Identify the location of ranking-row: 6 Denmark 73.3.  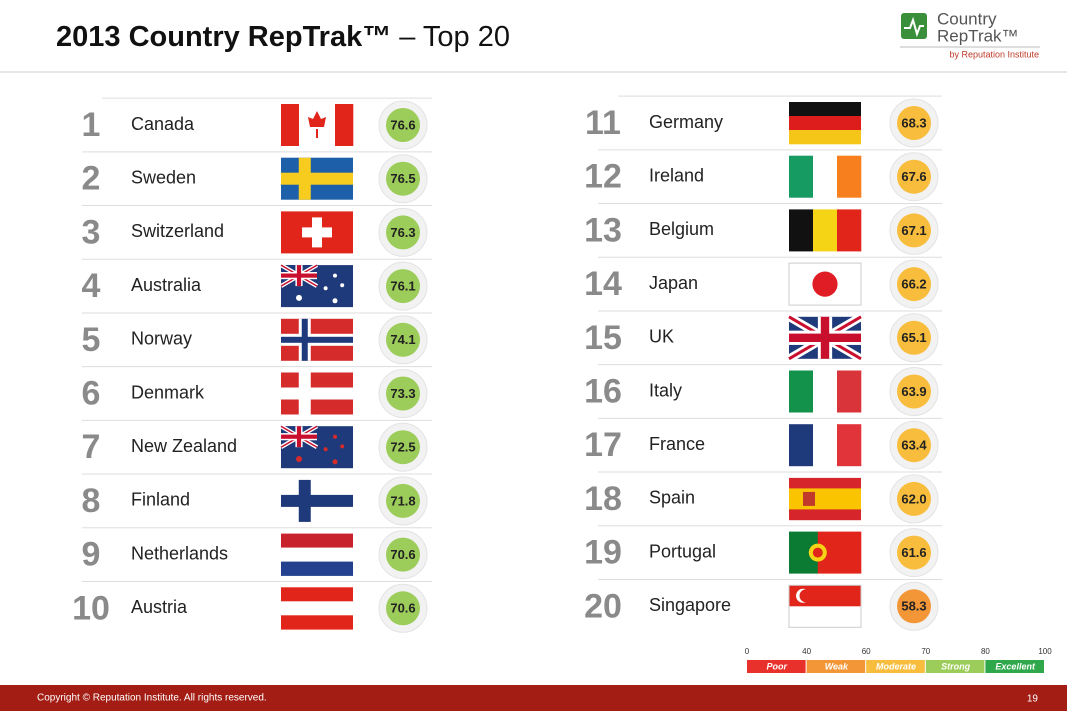
(257, 392).